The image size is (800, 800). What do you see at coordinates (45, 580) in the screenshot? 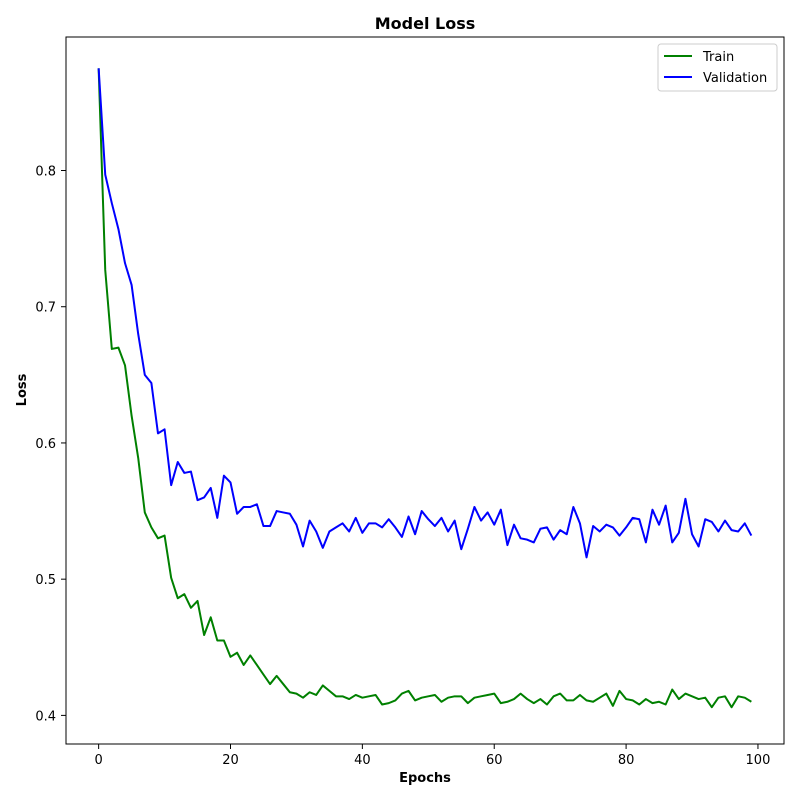
I see `y-tick-label: 0.5` at bounding box center [45, 580].